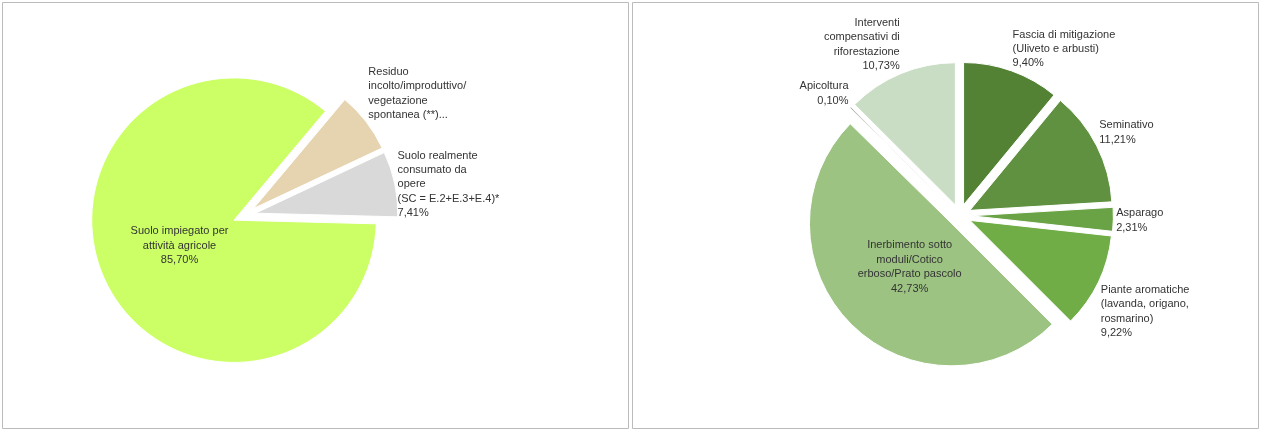  What do you see at coordinates (861, 36) in the screenshot?
I see `slice-label: Interventi compensativi di riforestazione` at bounding box center [861, 36].